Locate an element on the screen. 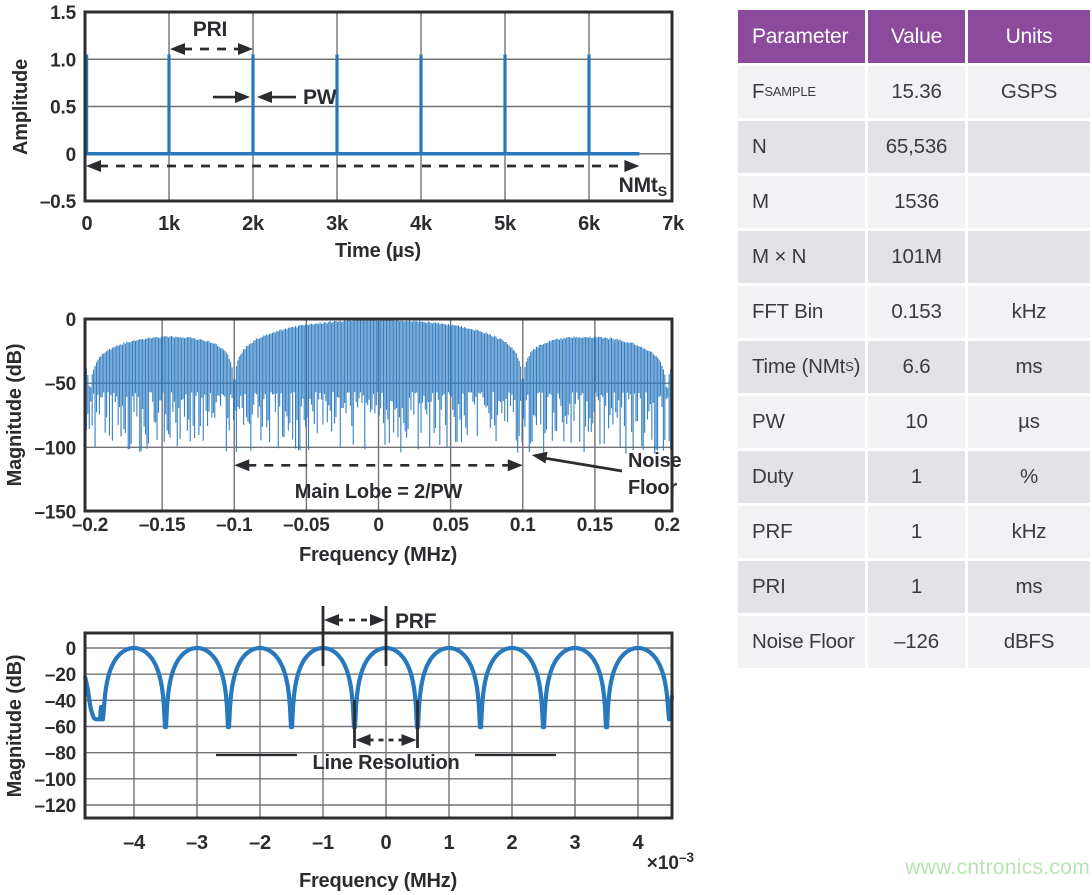 Image resolution: width=1092 pixels, height=895 pixels. table-row: Duty 1% is located at coordinates (914, 476).